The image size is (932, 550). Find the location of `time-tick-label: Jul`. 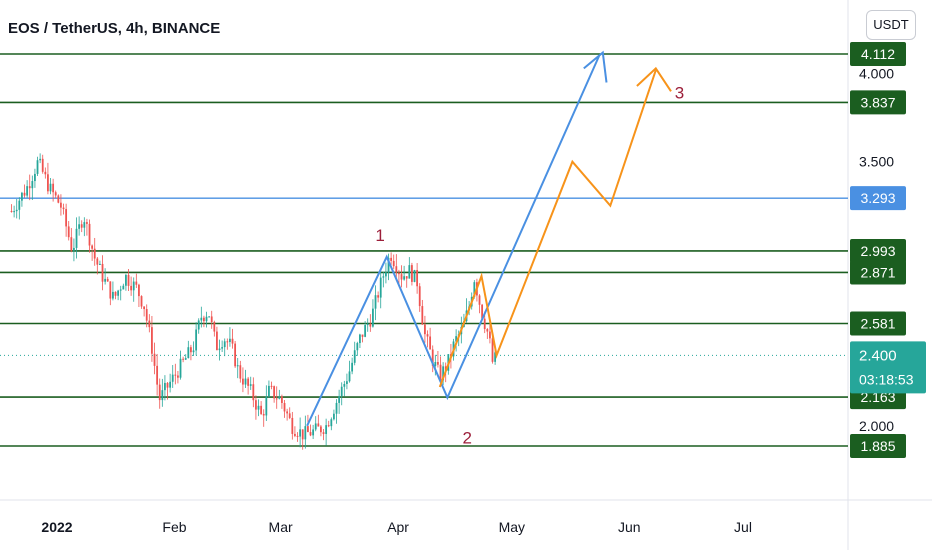

time-tick-label: Jul is located at coordinates (743, 527).